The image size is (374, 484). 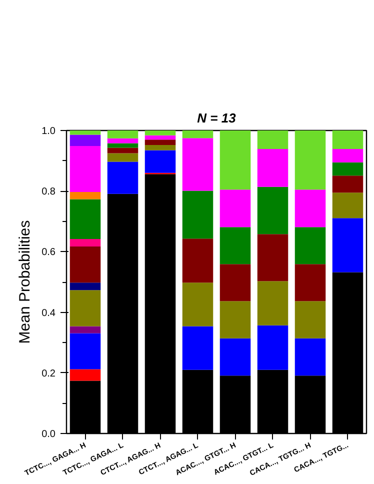 I want to click on chart-title: N = 13, so click(x=217, y=118).